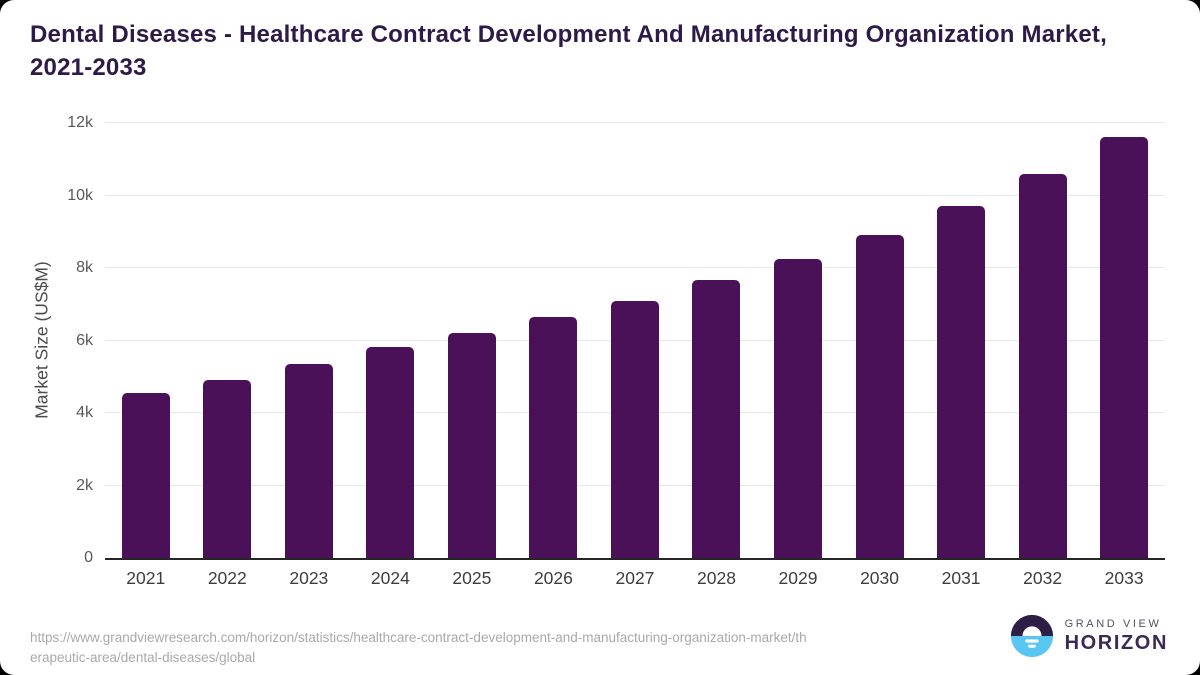  I want to click on logo-text: GRAND VIEW HORIZON, so click(1116, 636).